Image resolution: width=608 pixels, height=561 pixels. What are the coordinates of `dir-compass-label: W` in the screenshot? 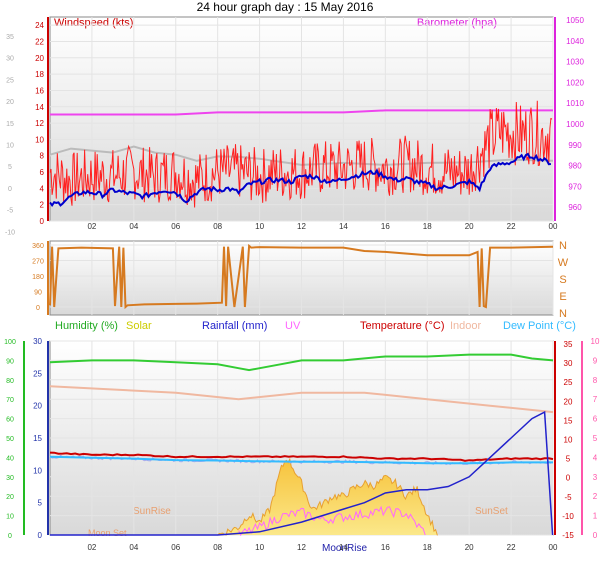 It's located at (563, 263).